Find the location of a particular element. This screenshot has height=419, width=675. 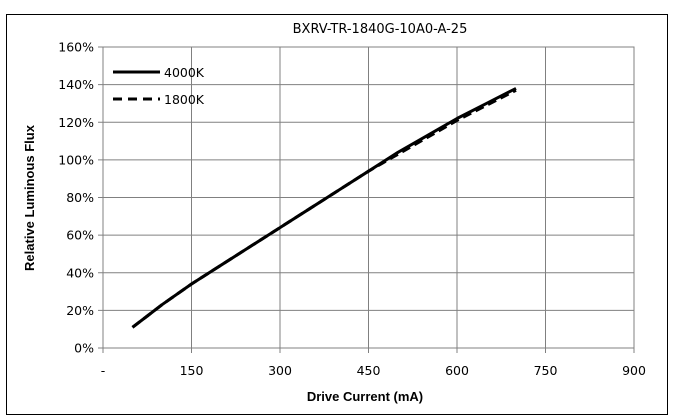

y-tick-label: 160% is located at coordinates (76, 47).